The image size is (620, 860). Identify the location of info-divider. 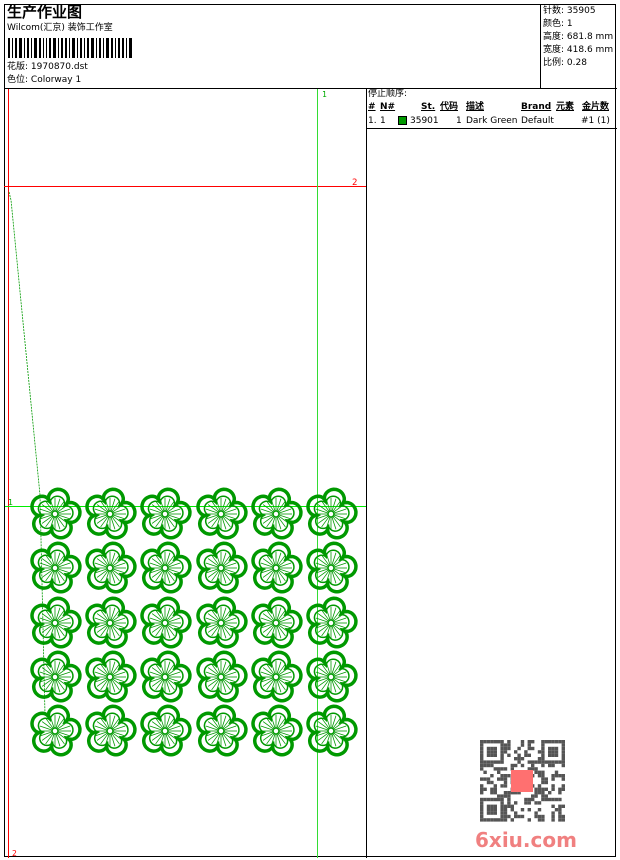
(540, 46).